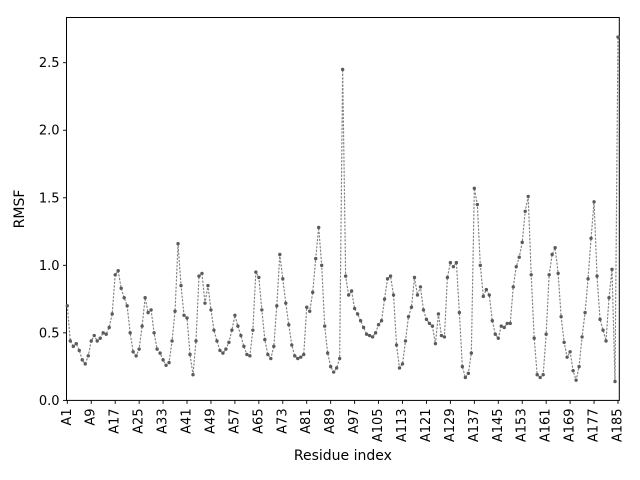  What do you see at coordinates (498, 425) in the screenshot?
I see `x-tick-label: A145` at bounding box center [498, 425].